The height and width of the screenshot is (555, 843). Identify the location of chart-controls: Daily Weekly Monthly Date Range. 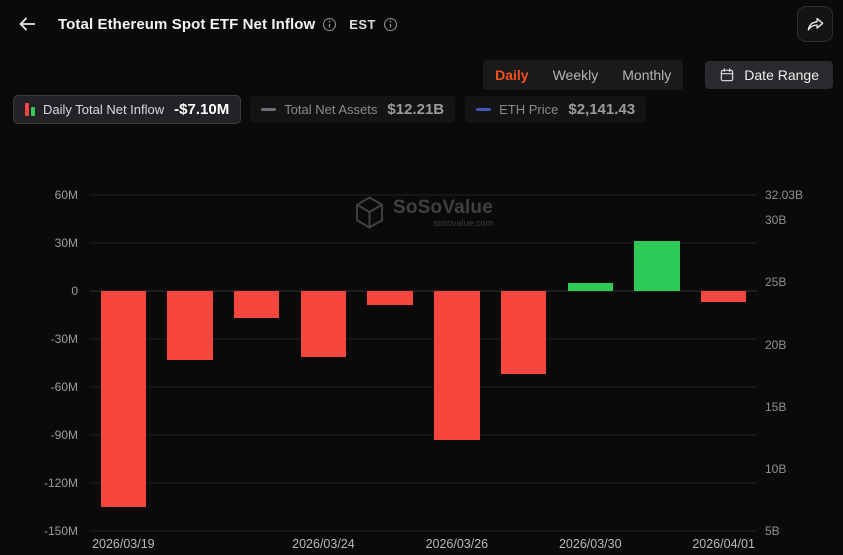
(658, 75).